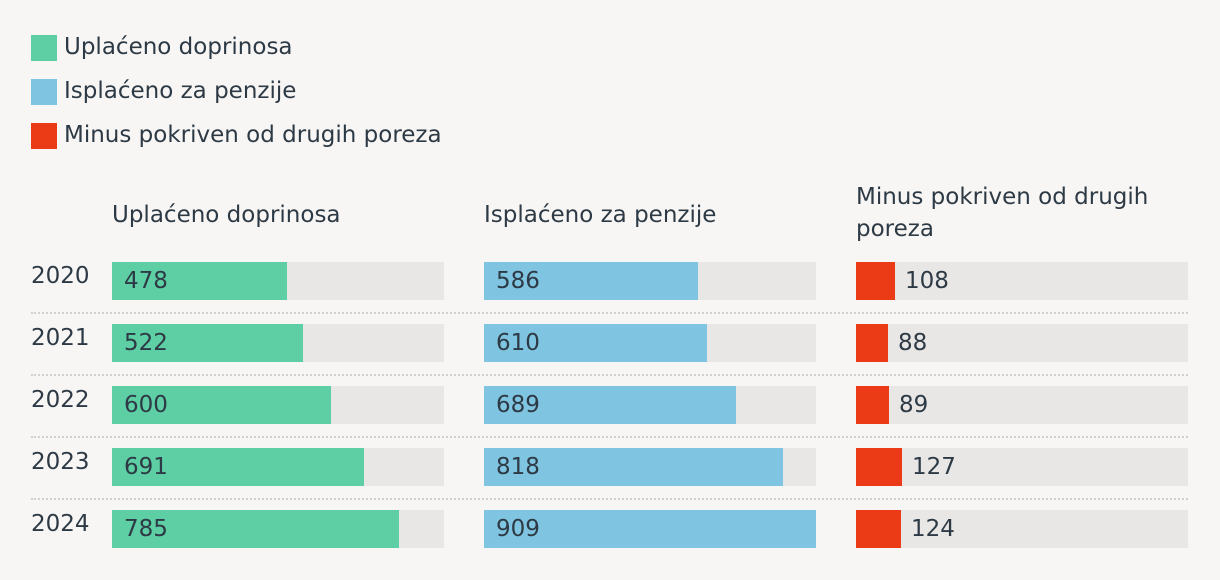 The width and height of the screenshot is (1220, 580). What do you see at coordinates (1022, 405) in the screenshot?
I see `bar-track-deficit: 89` at bounding box center [1022, 405].